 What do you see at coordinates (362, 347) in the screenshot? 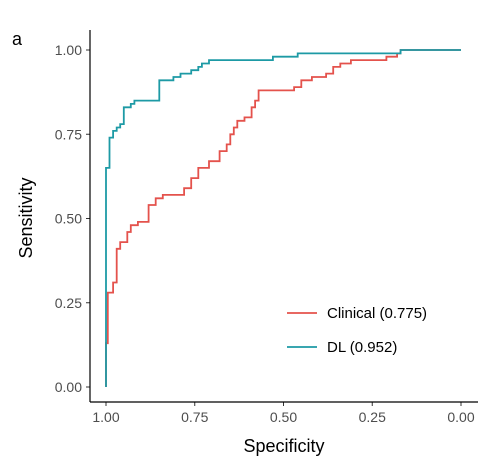
I see `legend-label-1: DL (0.952)` at bounding box center [362, 347].